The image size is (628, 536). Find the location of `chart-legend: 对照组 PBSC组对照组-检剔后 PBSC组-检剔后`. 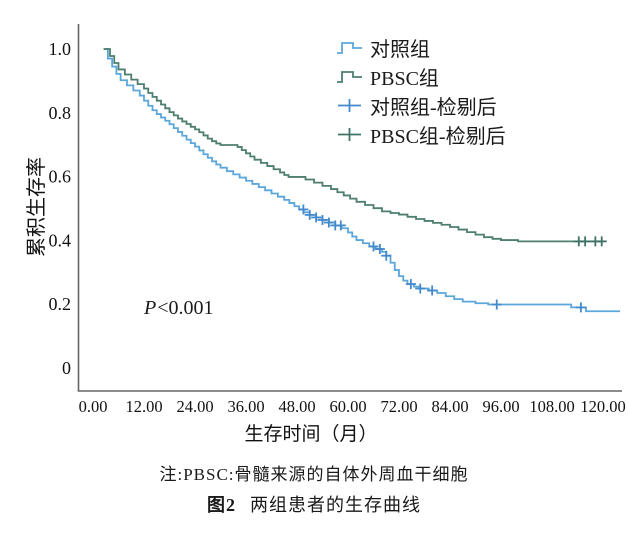

chart-legend: 对照组 PBSC组对照组-检剔后 PBSC组-检剔后 is located at coordinates (421, 91).